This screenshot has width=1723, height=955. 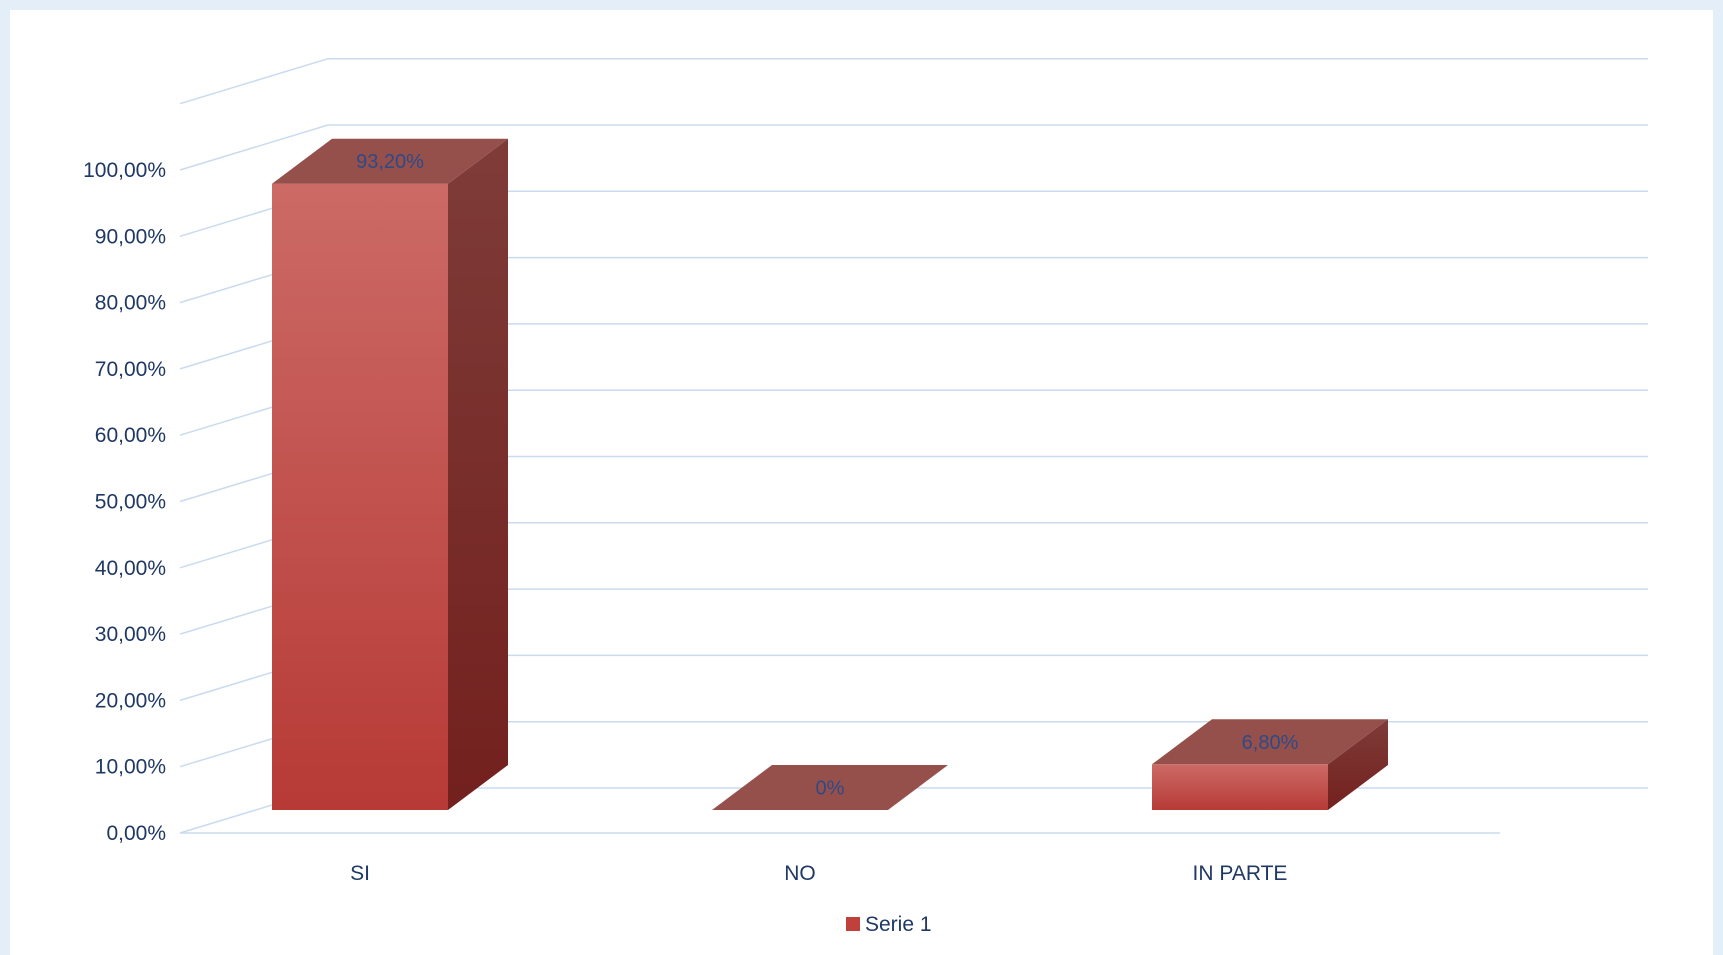 What do you see at coordinates (130, 369) in the screenshot?
I see `y-tick-label: 70,00%` at bounding box center [130, 369].